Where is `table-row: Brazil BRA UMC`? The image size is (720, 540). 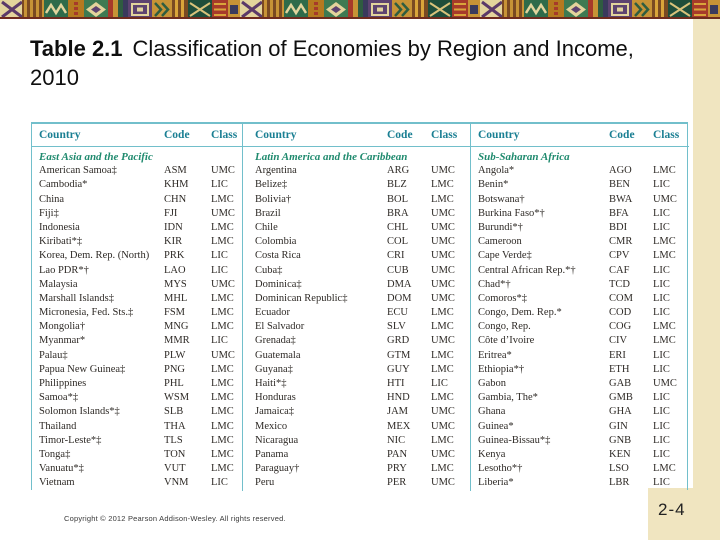
table-row: Brazil BRA UMC is located at coordinates (356, 214).